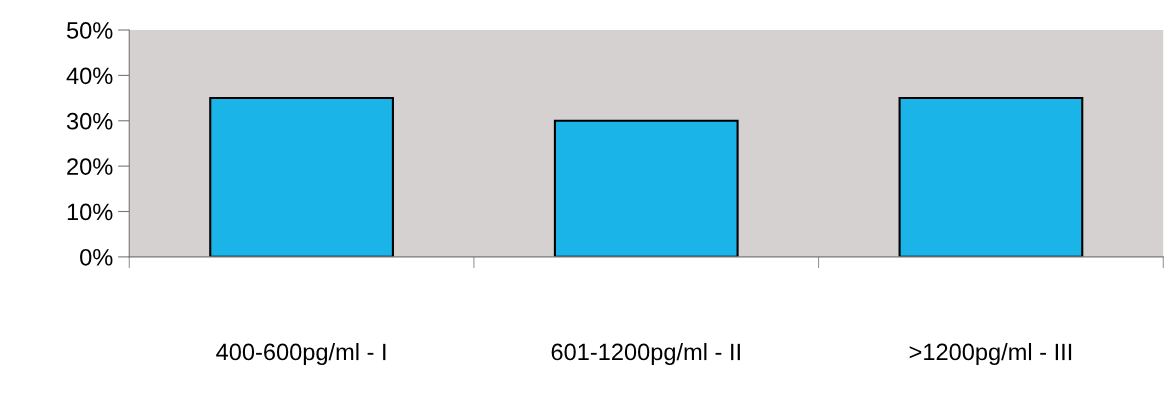 This screenshot has height=417, width=1175. Describe the element at coordinates (89, 30) in the screenshot. I see `y-tick-label: 50%` at that location.